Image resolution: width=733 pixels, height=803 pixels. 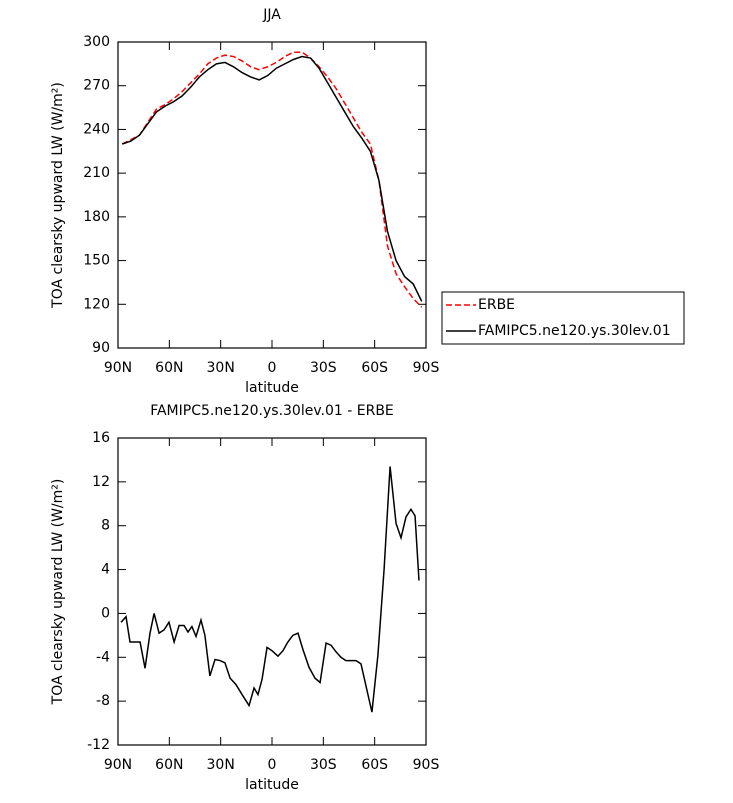 What do you see at coordinates (496, 305) in the screenshot?
I see `legend-label: ERBE` at bounding box center [496, 305].